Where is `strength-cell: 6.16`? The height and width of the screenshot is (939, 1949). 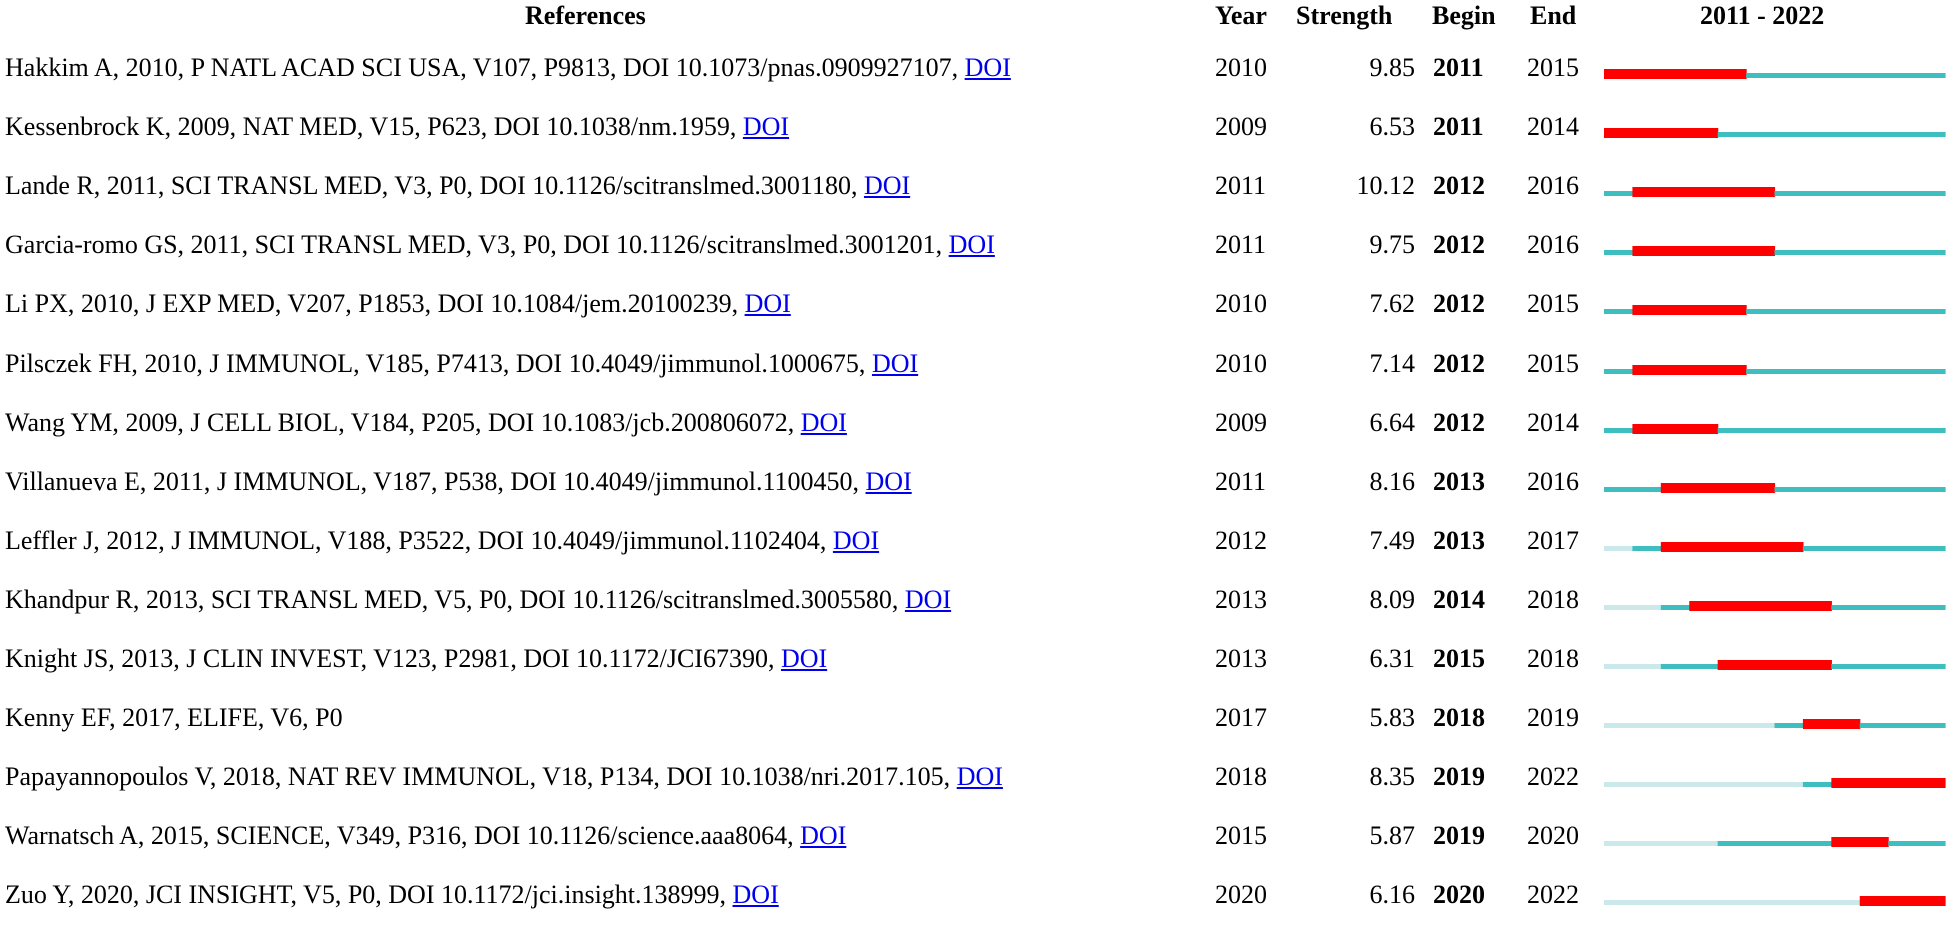 strength-cell: 6.16 is located at coordinates (1392, 895).